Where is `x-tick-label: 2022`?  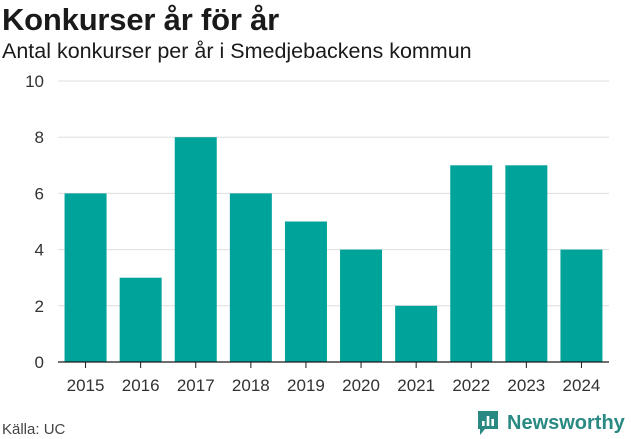 x-tick-label: 2022 is located at coordinates (471, 385).